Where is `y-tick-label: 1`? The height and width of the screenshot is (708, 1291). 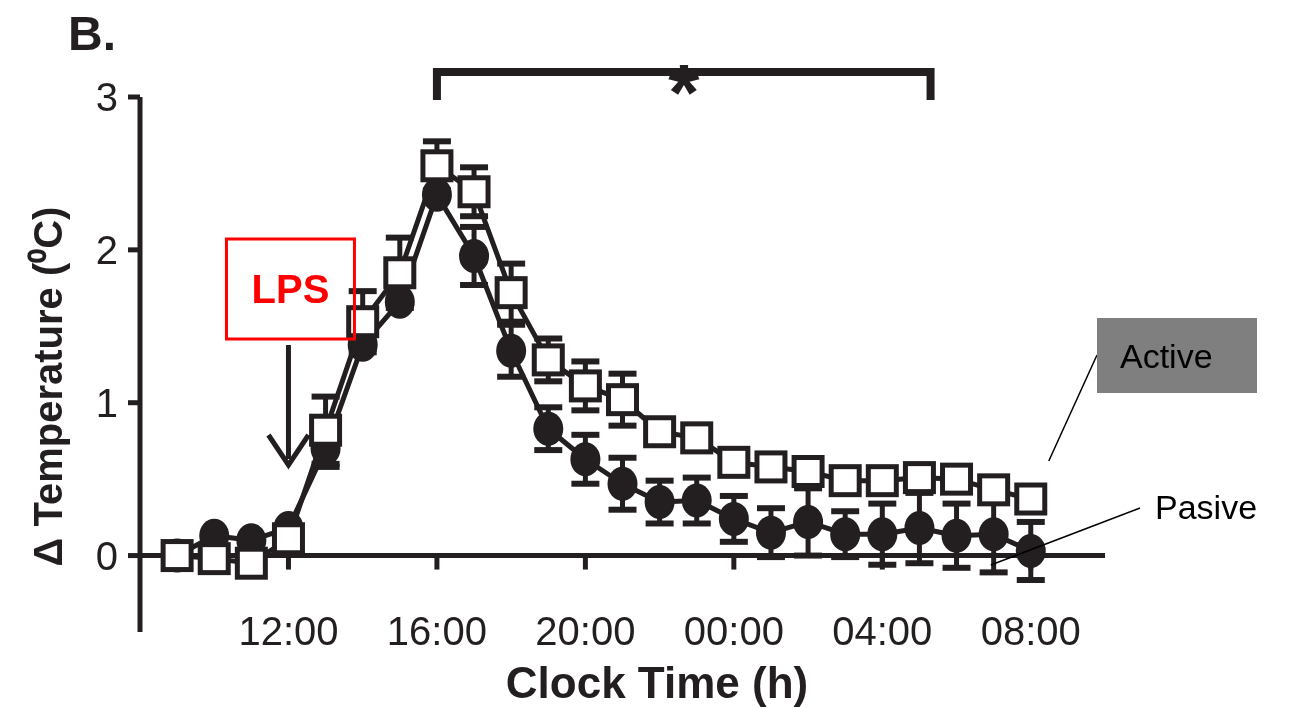
y-tick-label: 1 is located at coordinates (106, 403).